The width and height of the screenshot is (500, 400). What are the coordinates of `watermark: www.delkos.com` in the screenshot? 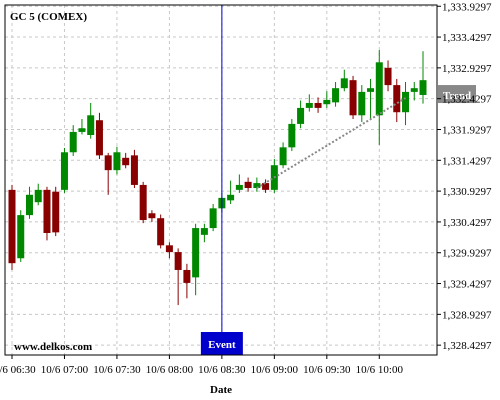 It's located at (53, 347).